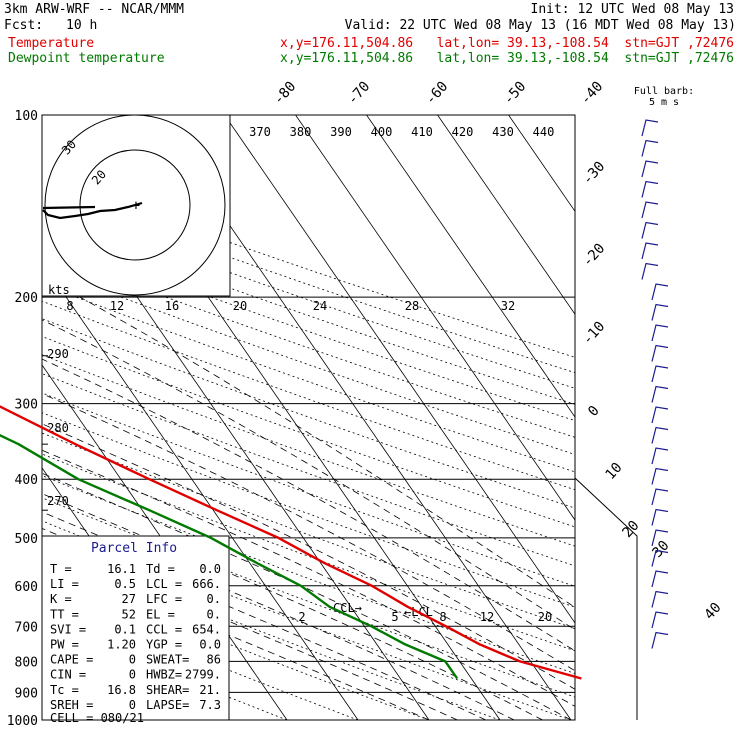  Describe the element at coordinates (82, 25) in the screenshot. I see `forecast-hour: 10 h` at that location.